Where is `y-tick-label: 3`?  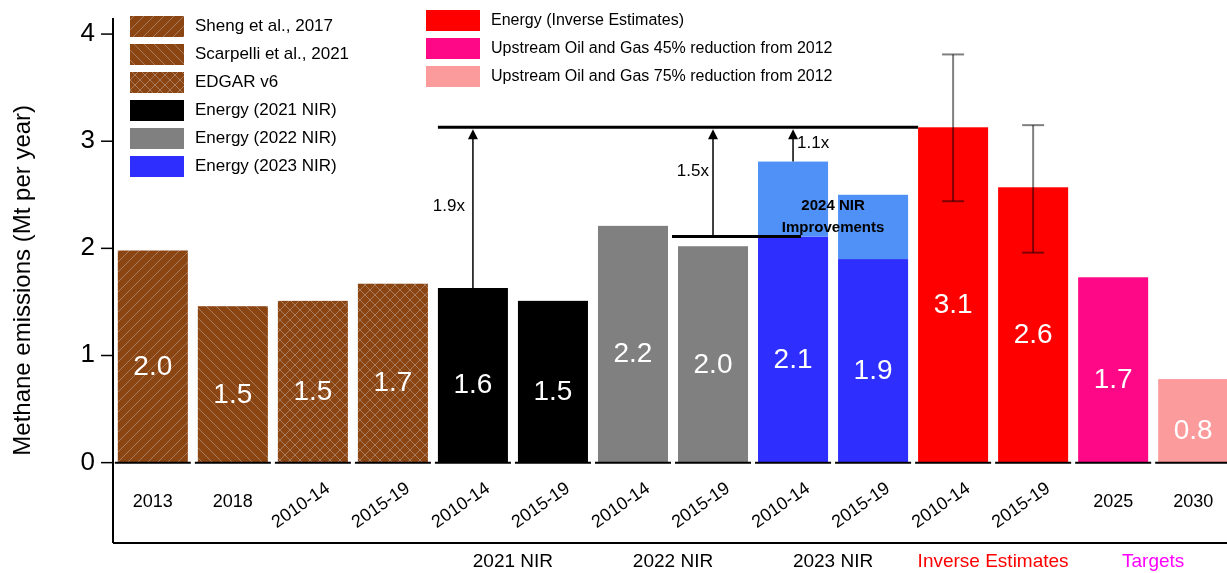
y-tick-label: 3 is located at coordinates (87, 139).